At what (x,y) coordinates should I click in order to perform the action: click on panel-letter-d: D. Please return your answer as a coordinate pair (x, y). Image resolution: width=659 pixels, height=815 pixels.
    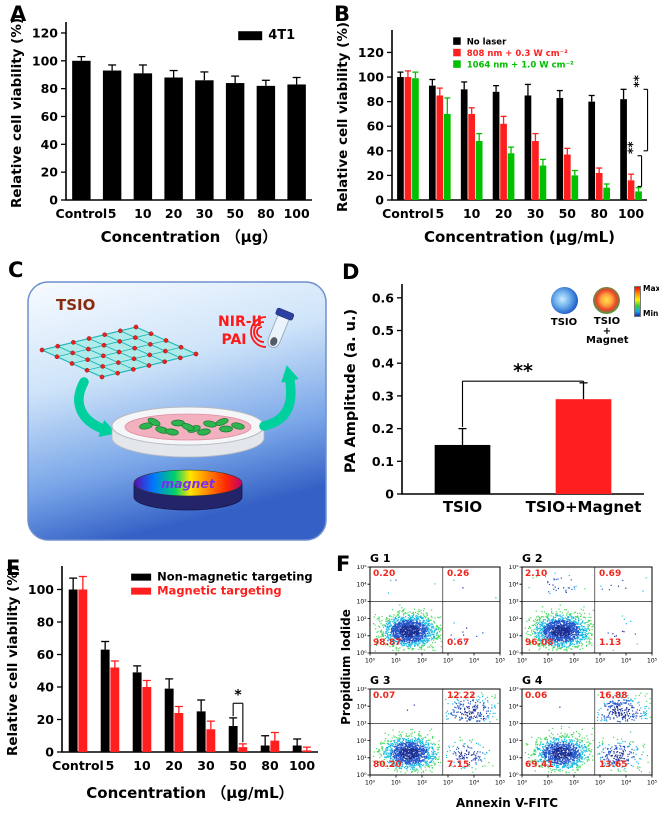
    Looking at the image, I should click on (351, 272).